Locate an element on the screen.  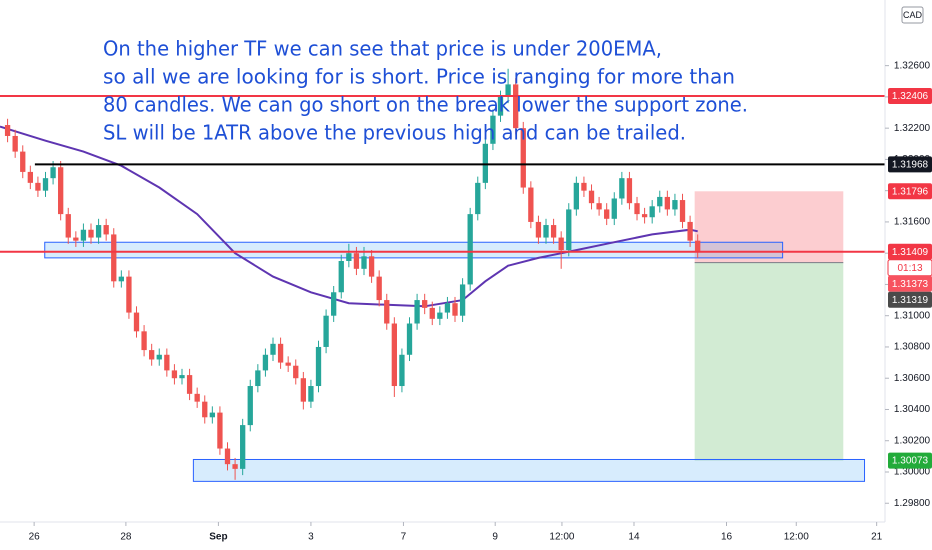
x-tick-label: Sep is located at coordinates (218, 537).